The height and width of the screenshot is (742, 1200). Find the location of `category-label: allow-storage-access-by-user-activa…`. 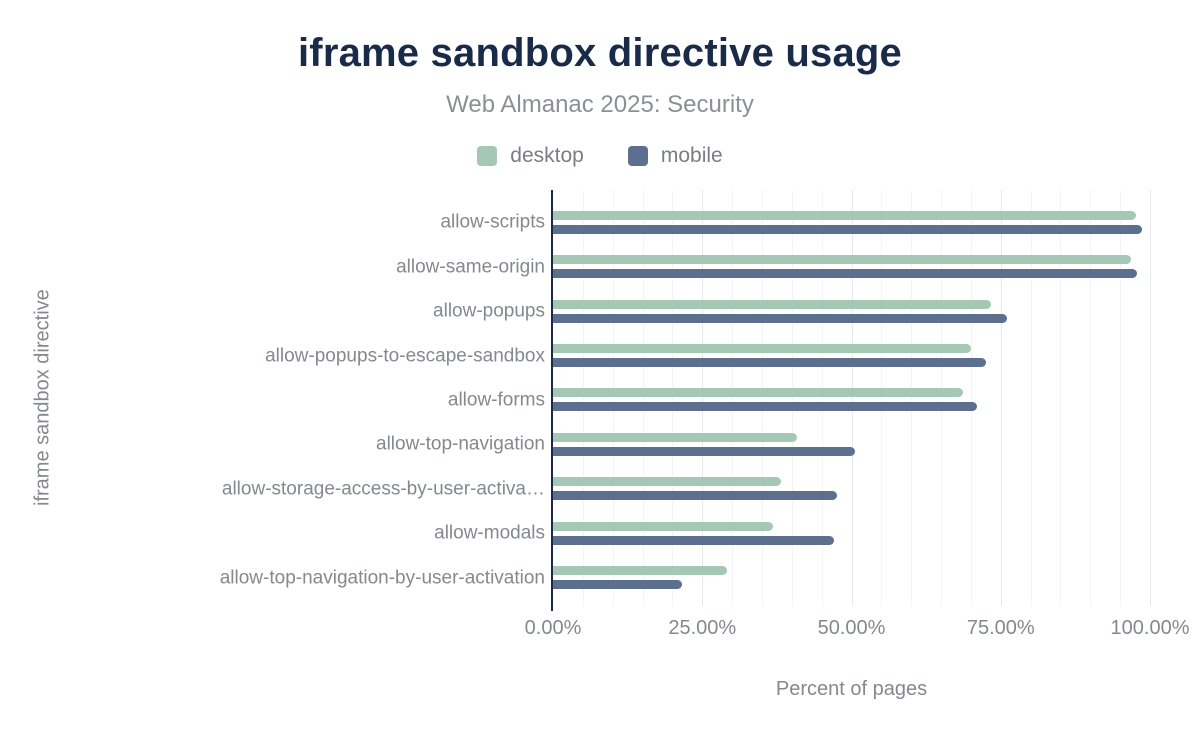

category-label: allow-storage-access-by-user-activa… is located at coordinates (383, 489).